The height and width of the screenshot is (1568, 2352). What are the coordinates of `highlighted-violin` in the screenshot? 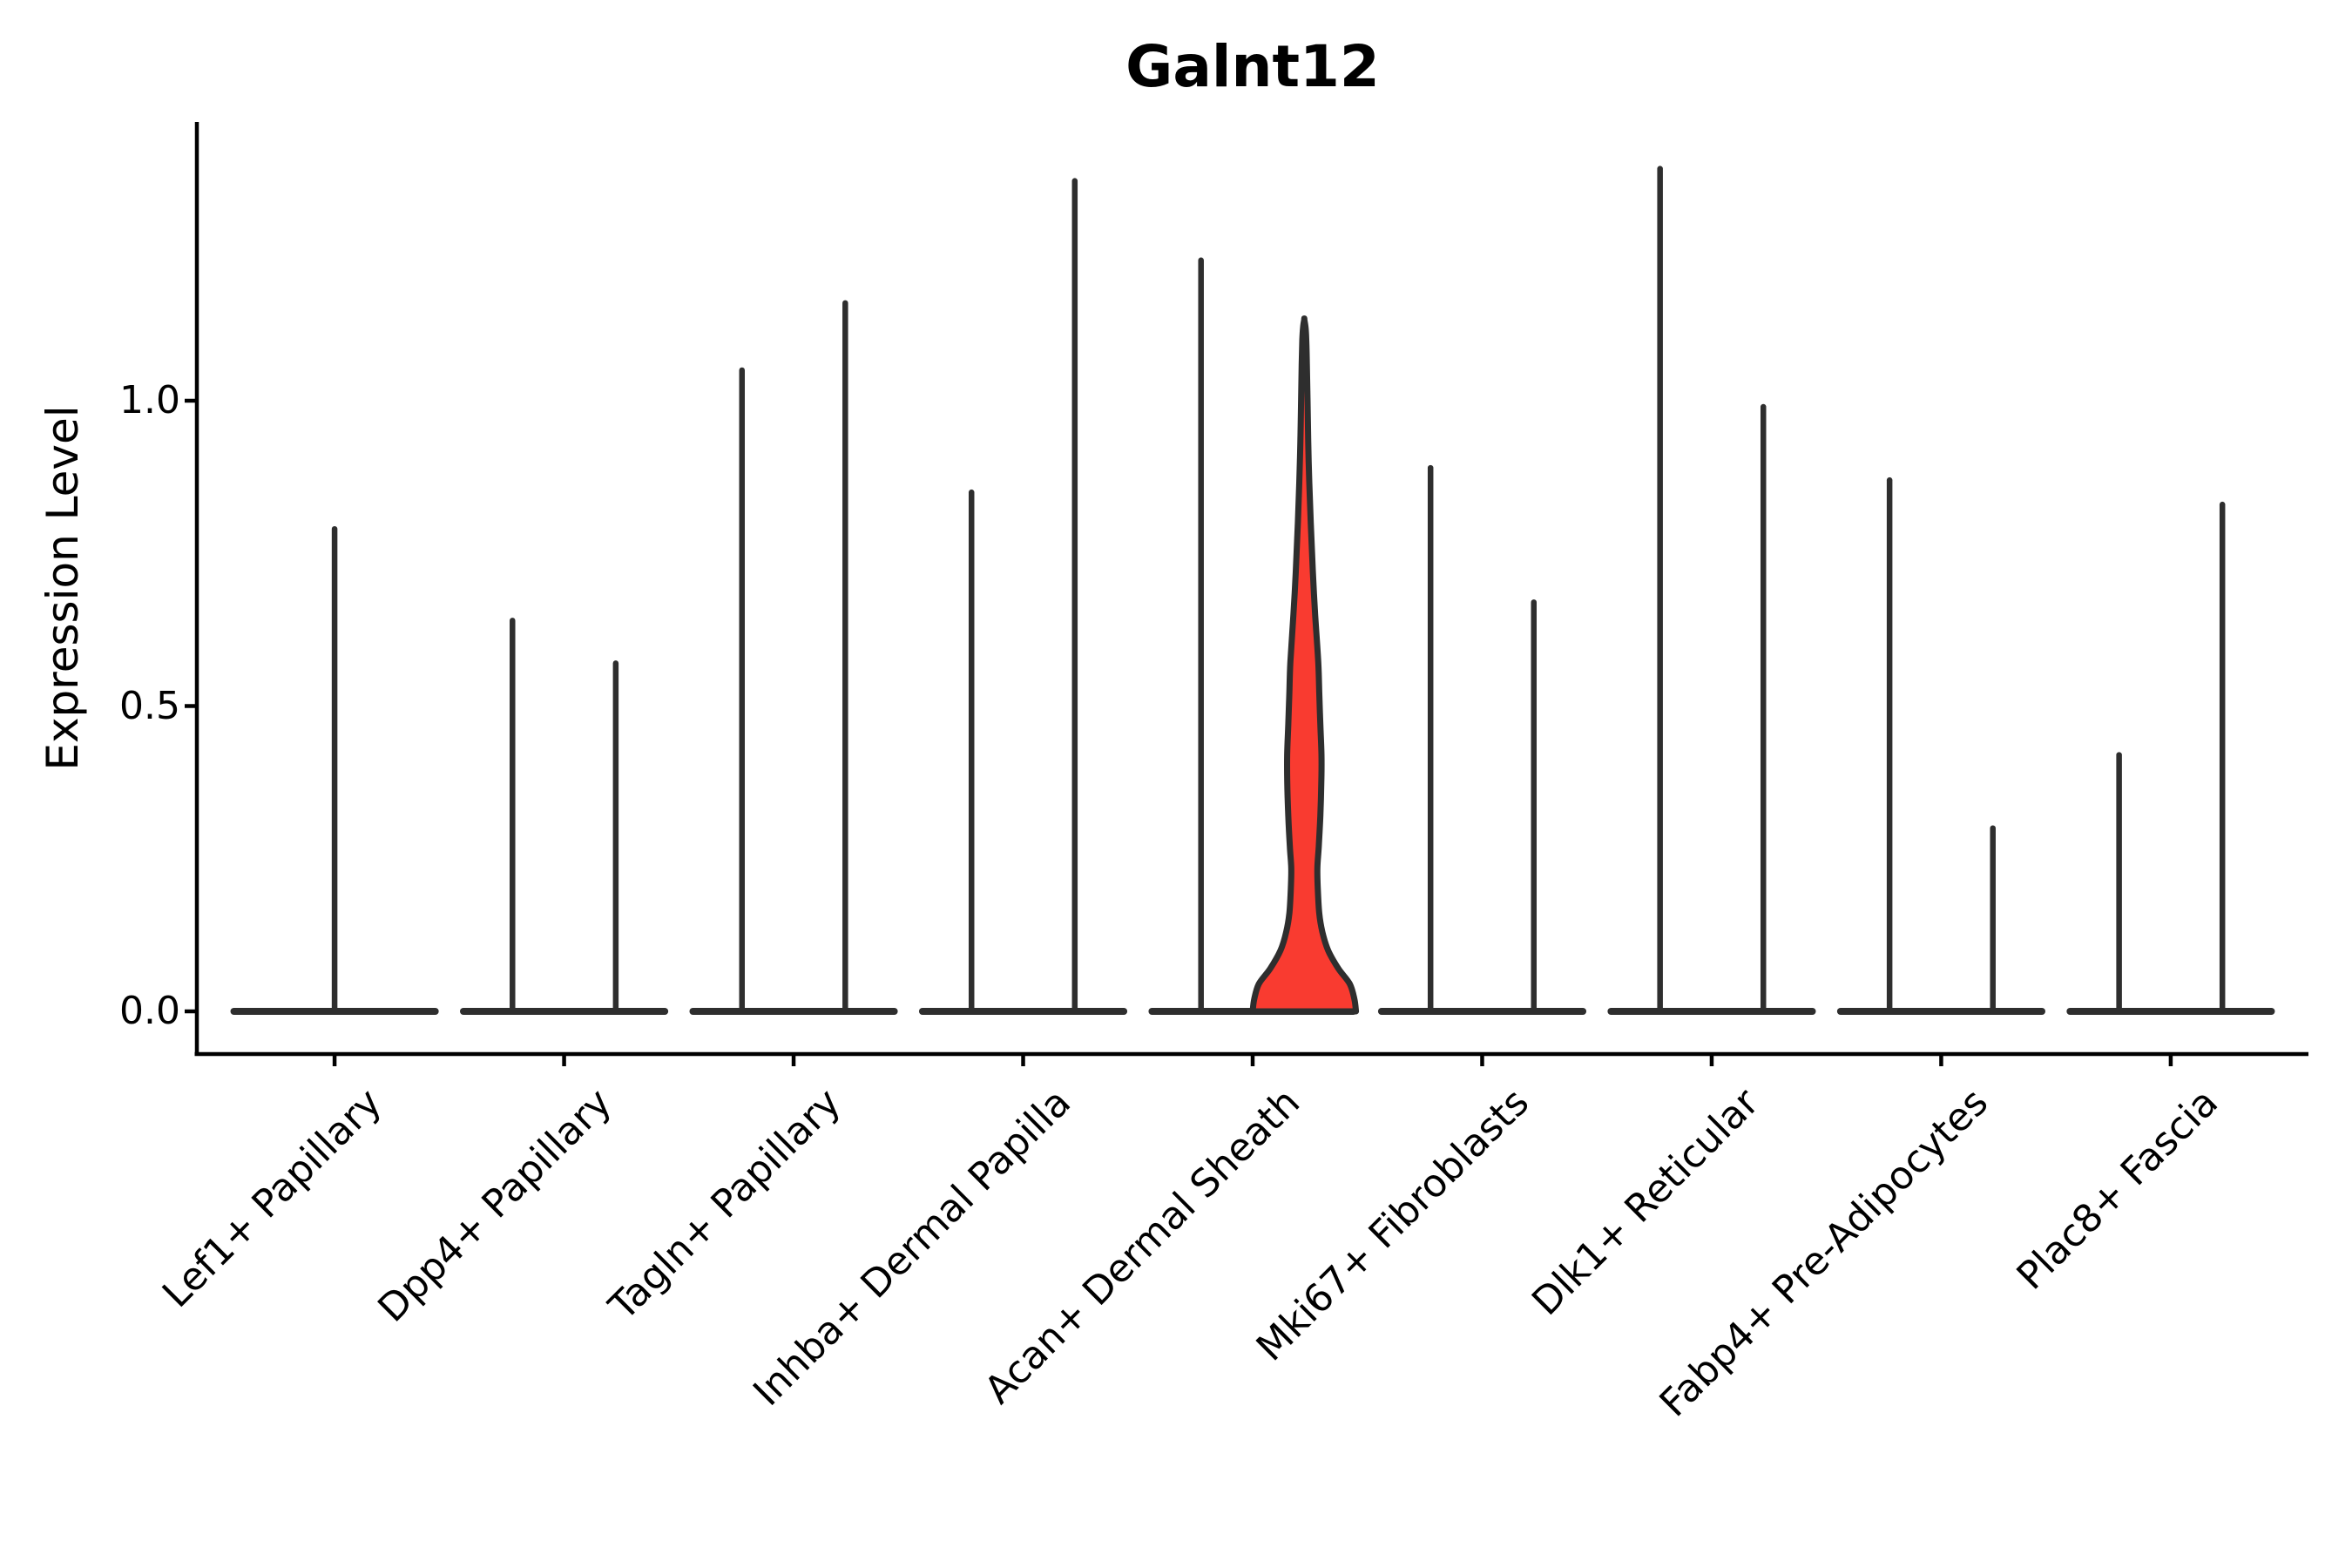 It's located at (1304, 665).